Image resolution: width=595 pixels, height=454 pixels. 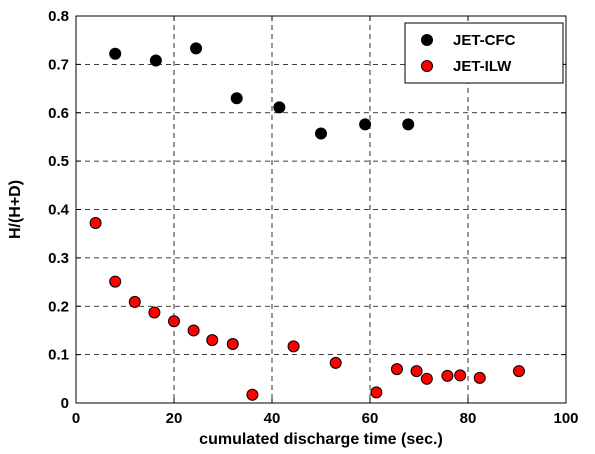 I want to click on x-tick-label: 100, so click(x=565, y=418).